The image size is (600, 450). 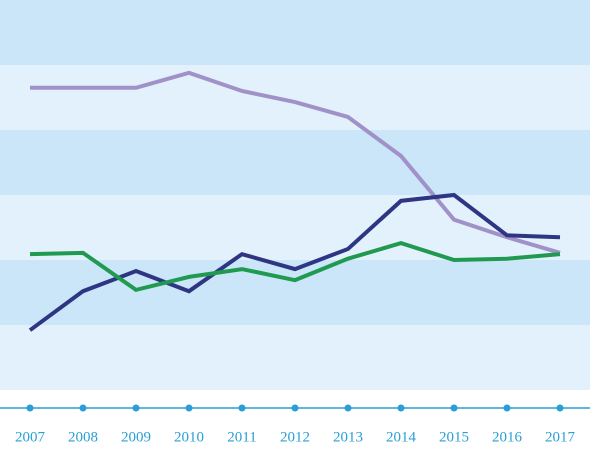 I want to click on x-tick-label: 2011, so click(x=241, y=437).